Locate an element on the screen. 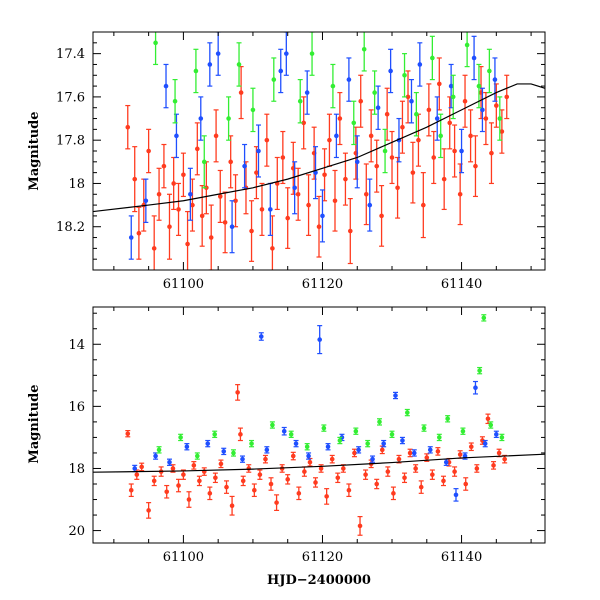  y-tick-label: 14 is located at coordinates (76, 345).